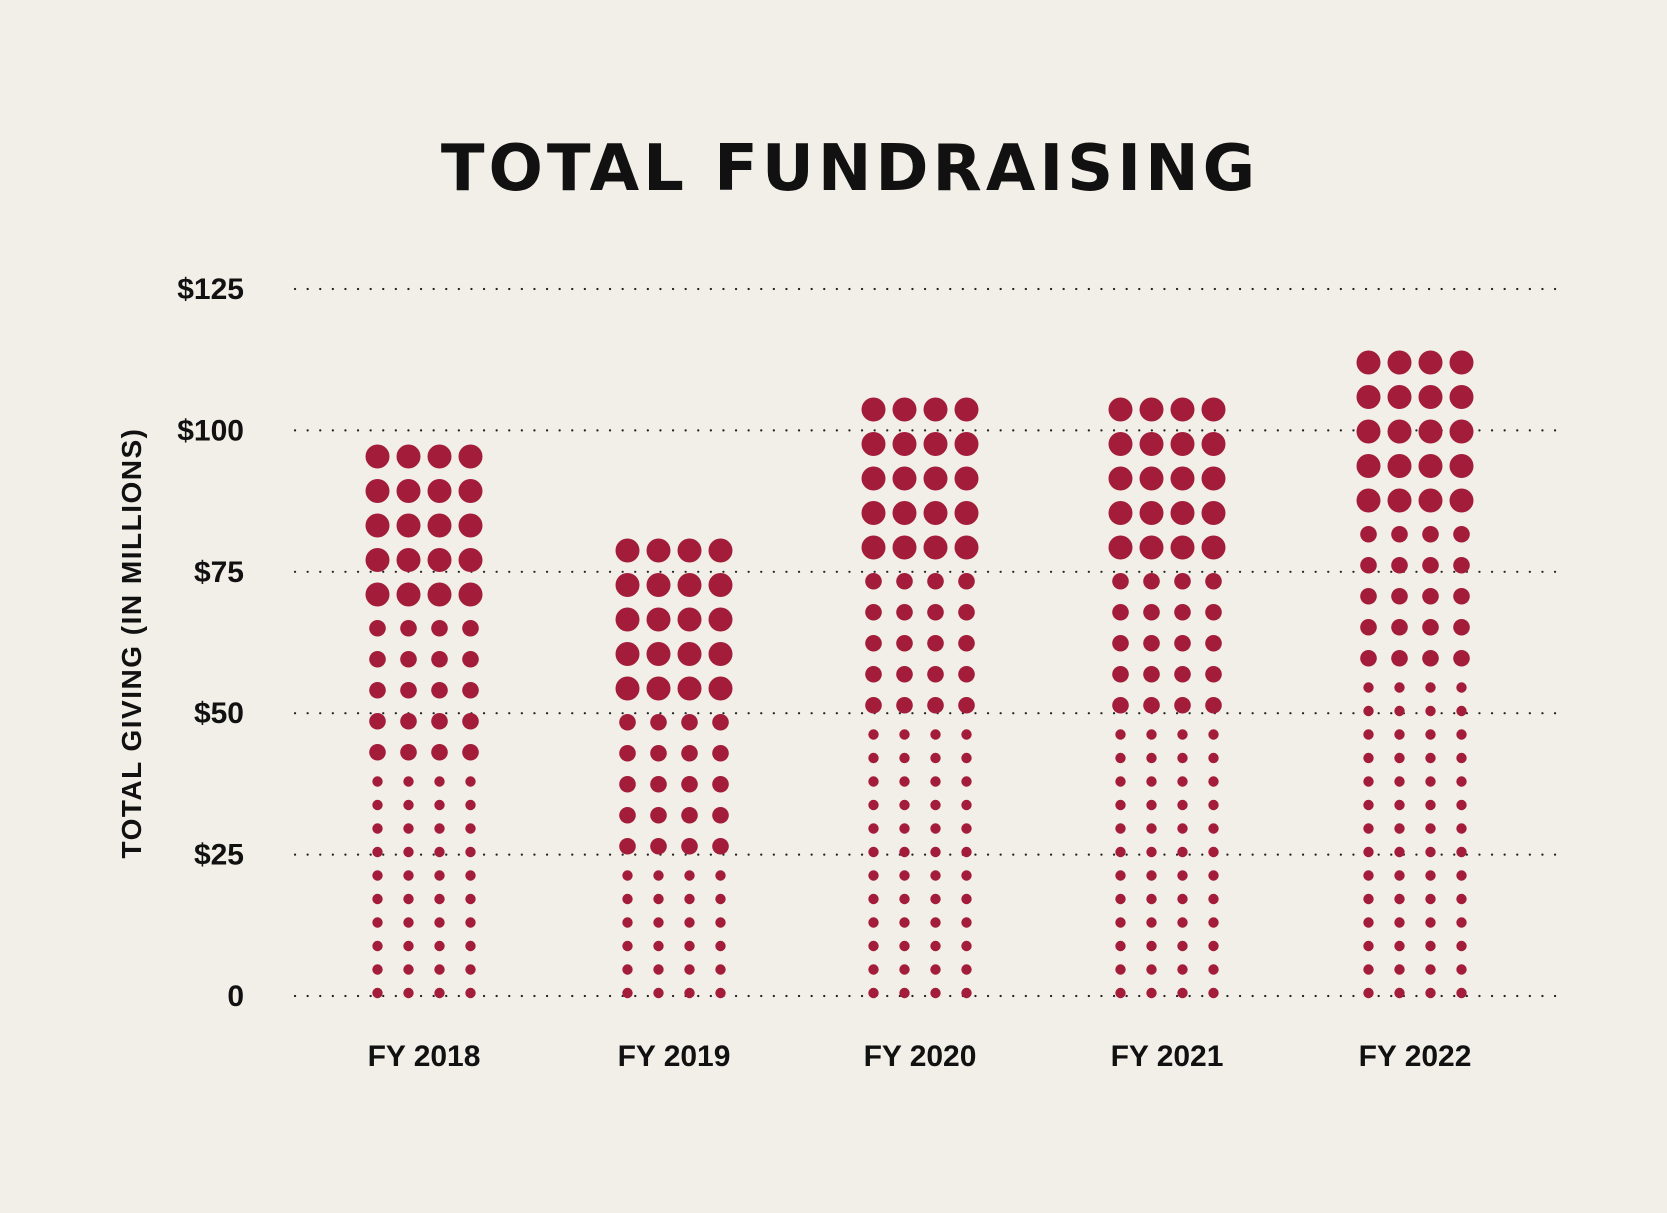 The height and width of the screenshot is (1213, 1667). Describe the element at coordinates (1167, 698) in the screenshot. I see `bar-fy-2021` at that location.